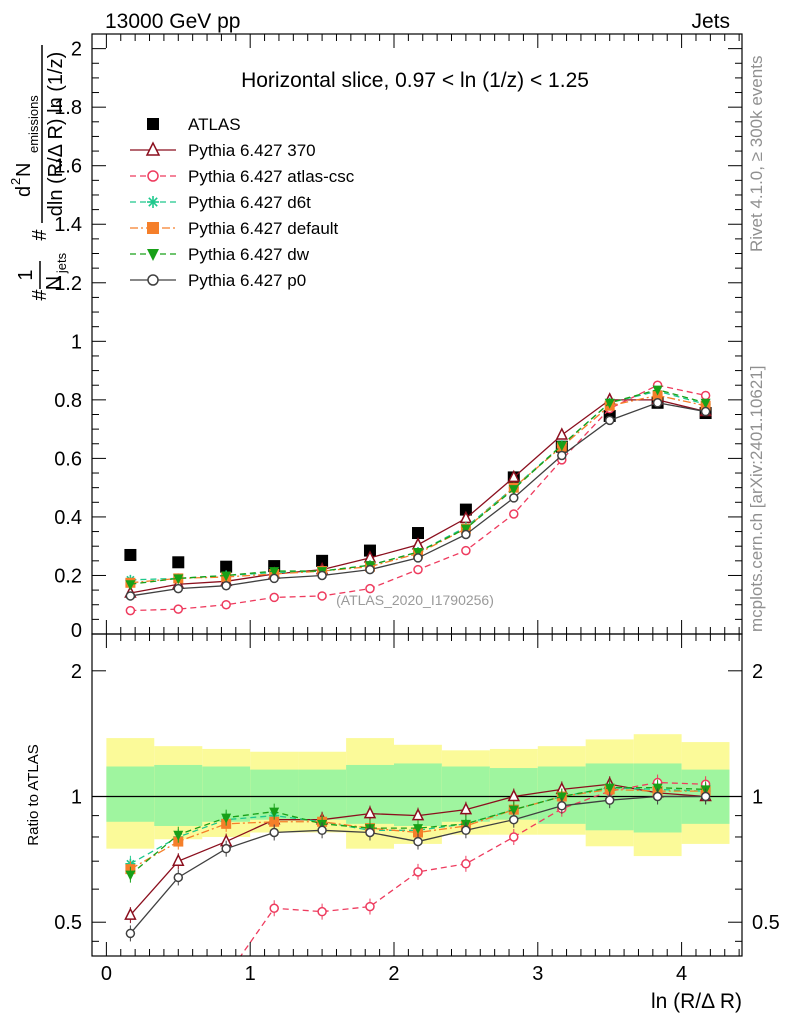 This screenshot has width=786, height=1024. What do you see at coordinates (393, 974) in the screenshot?
I see `x-tick-label: 2` at bounding box center [393, 974].